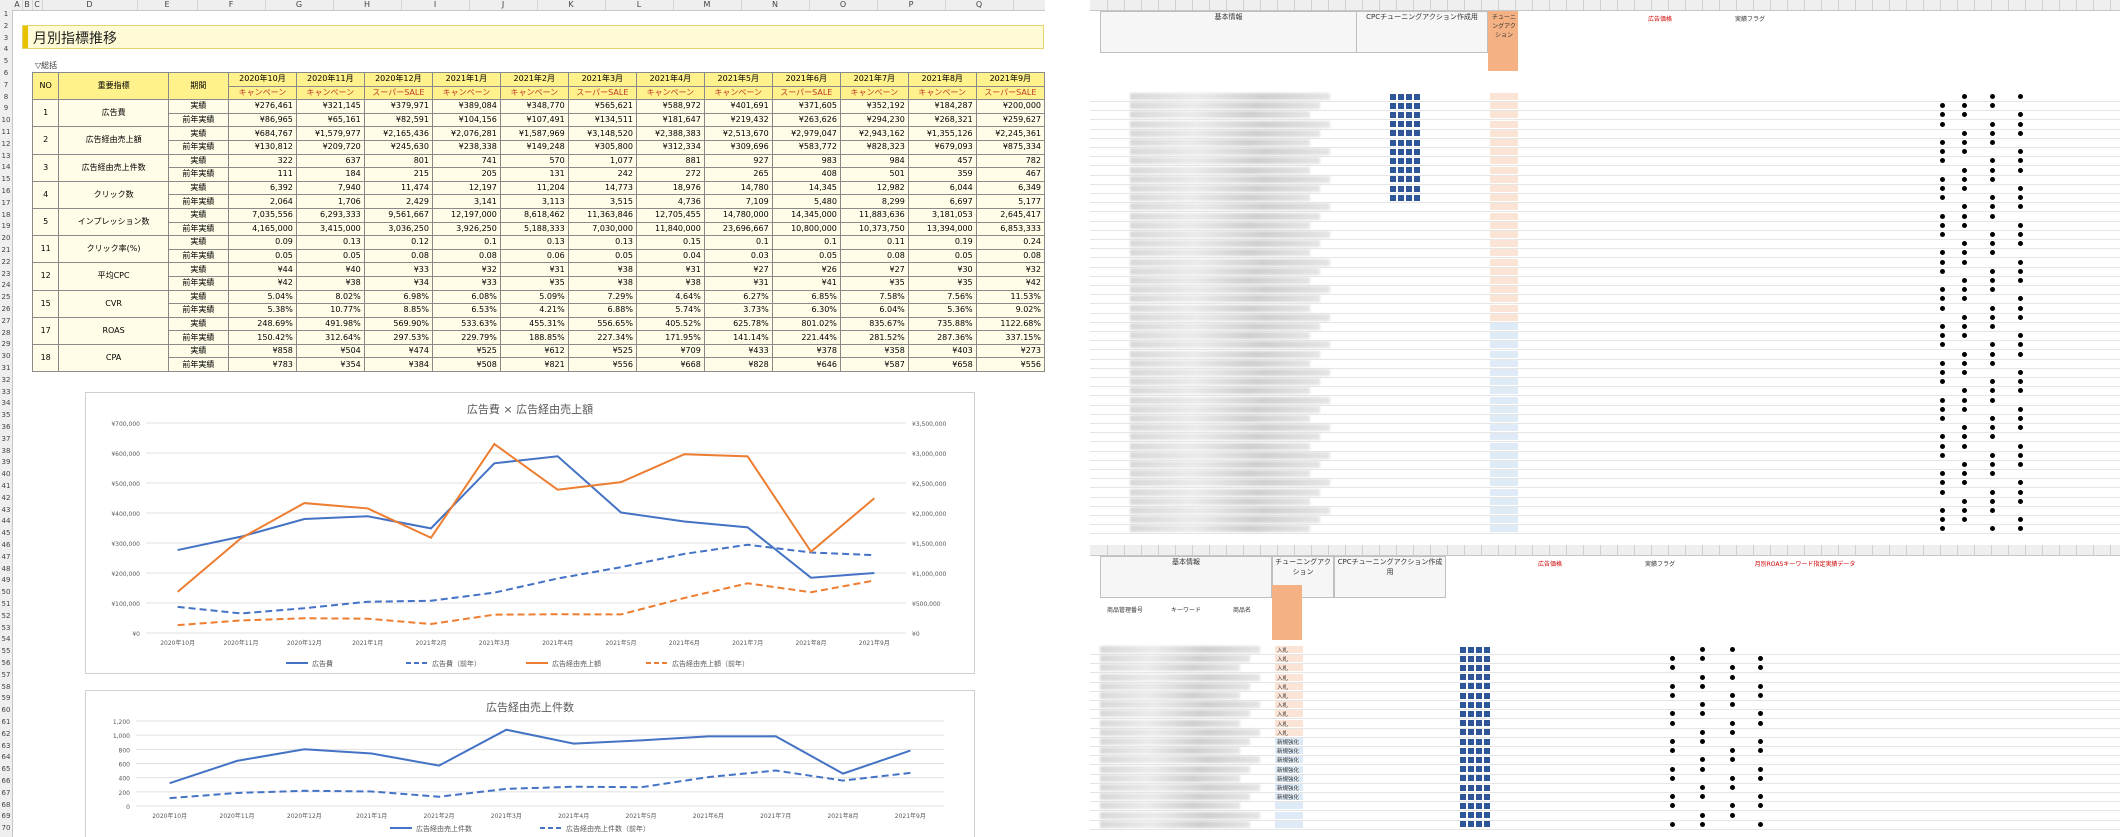 Image resolution: width=2120 pixels, height=837 pixels. Describe the element at coordinates (6, 639) in the screenshot. I see `row-number: 54` at that location.